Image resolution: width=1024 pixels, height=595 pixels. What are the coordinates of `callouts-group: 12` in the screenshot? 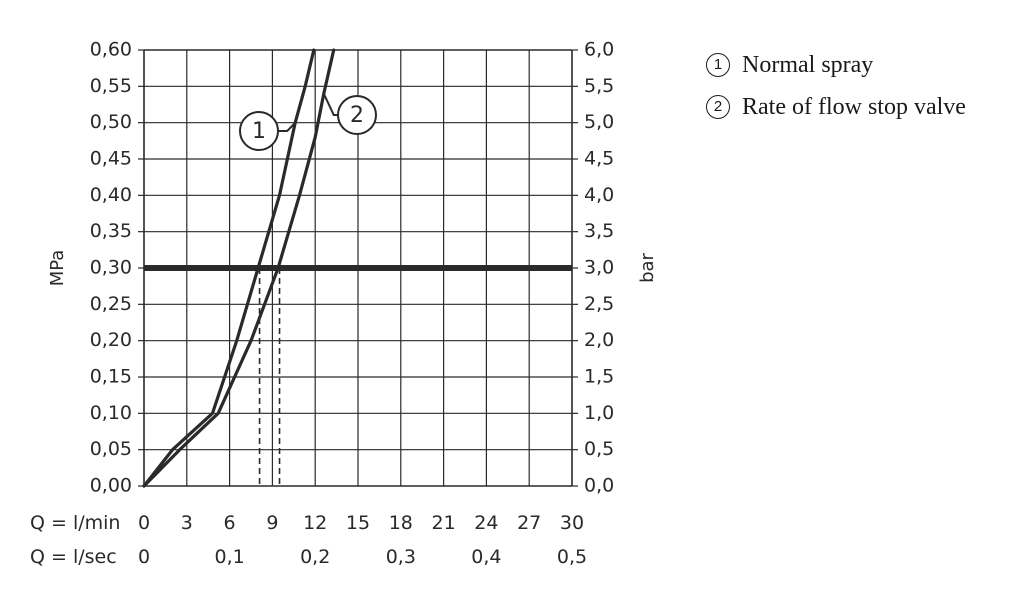 It's located at (308, 122).